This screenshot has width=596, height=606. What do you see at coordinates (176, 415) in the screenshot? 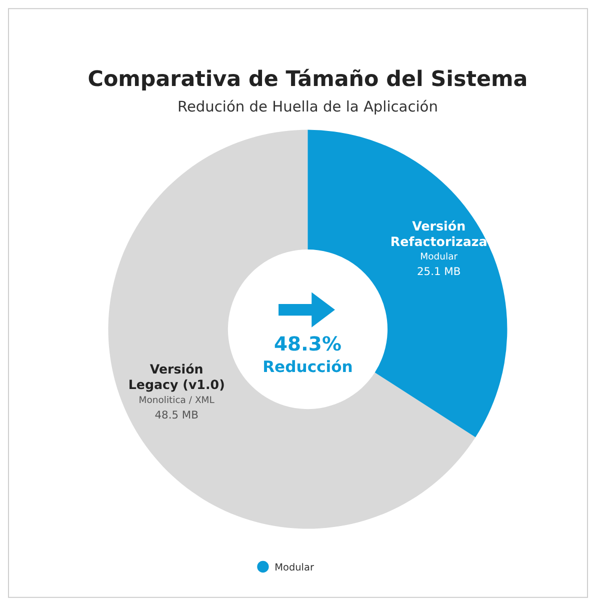
I see `data-label: 48.5 MB` at bounding box center [176, 415].